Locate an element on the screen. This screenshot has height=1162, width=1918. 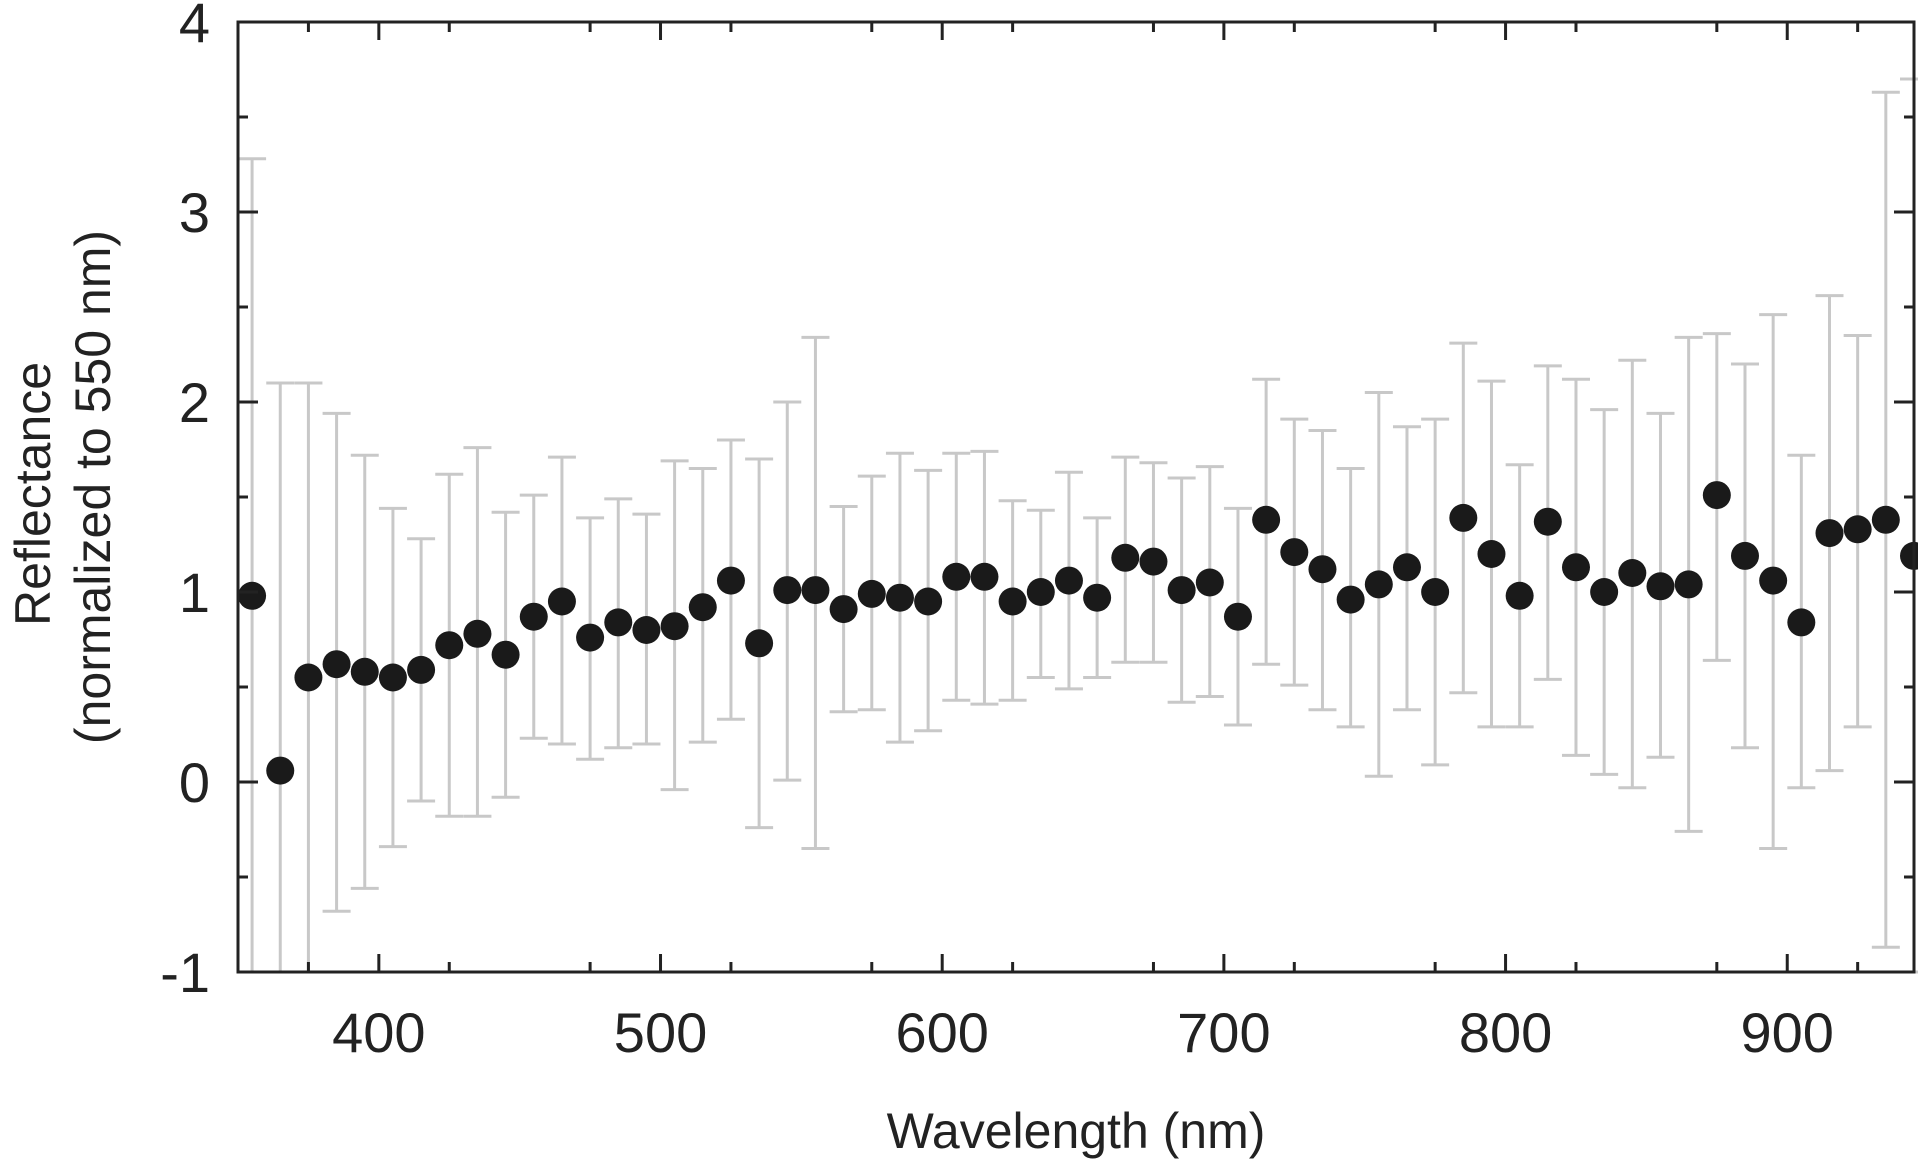
y-tick-label: -1 is located at coordinates (185, 972).